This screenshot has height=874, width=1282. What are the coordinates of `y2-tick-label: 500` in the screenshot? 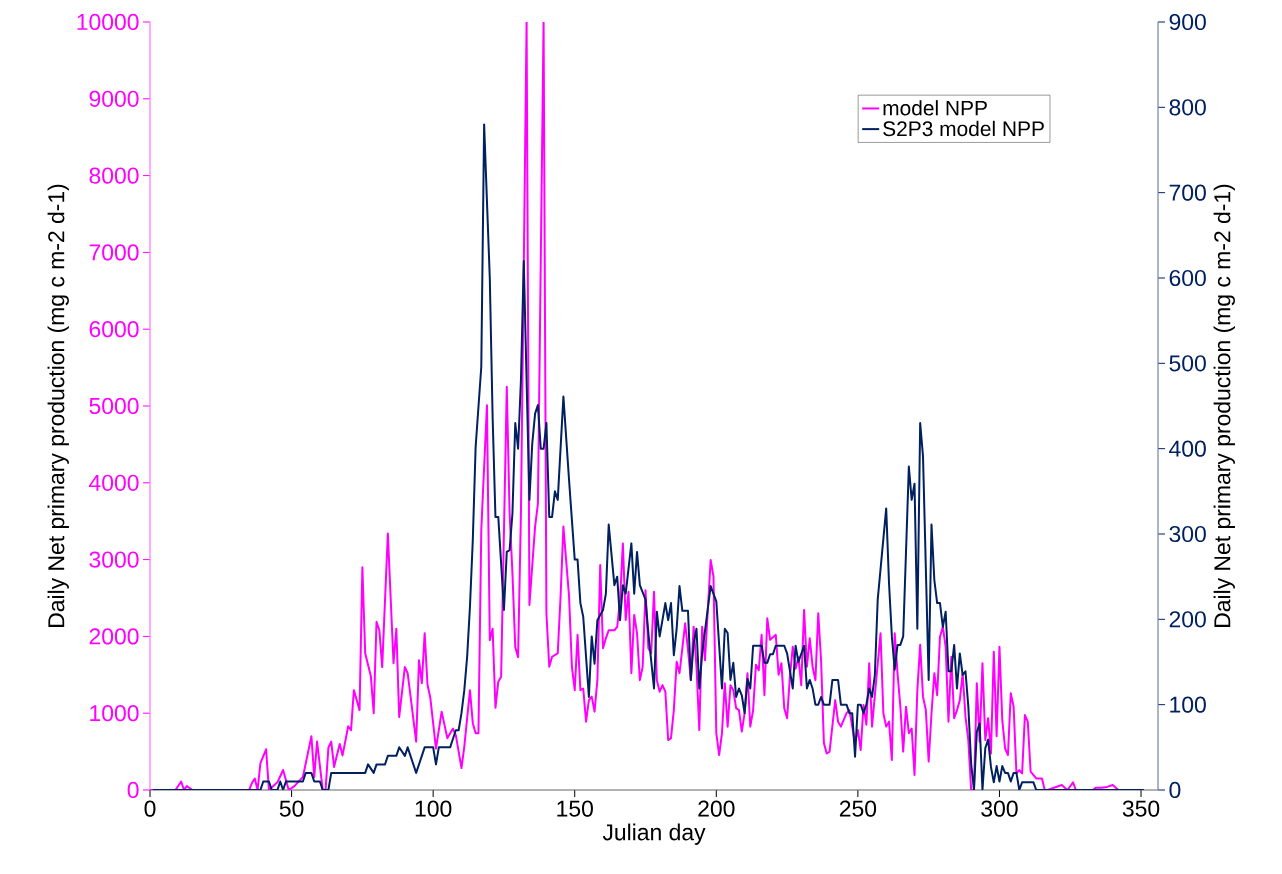 It's located at (1187, 363).